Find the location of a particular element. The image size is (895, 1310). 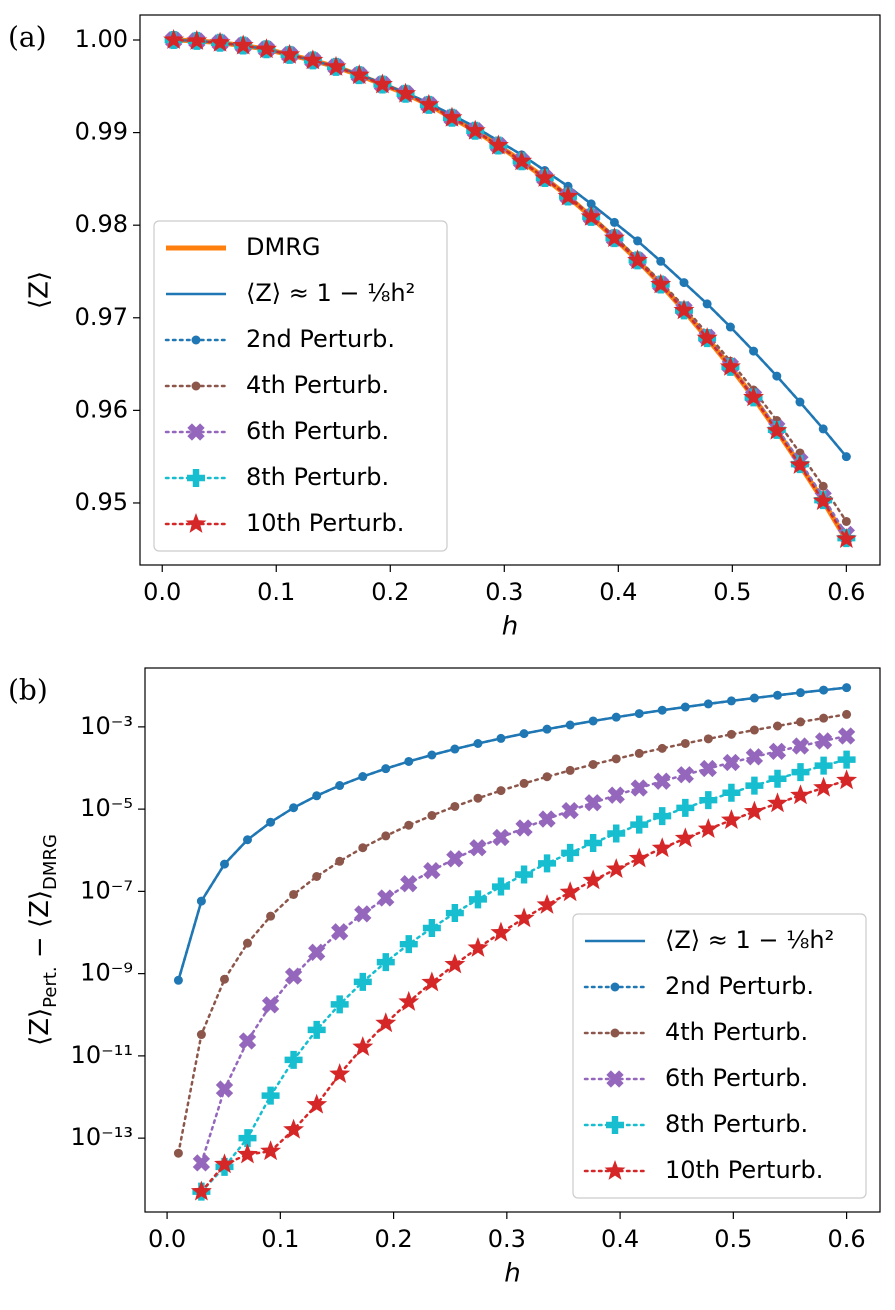

x-tick-label: 0.4 is located at coordinates (618, 592).